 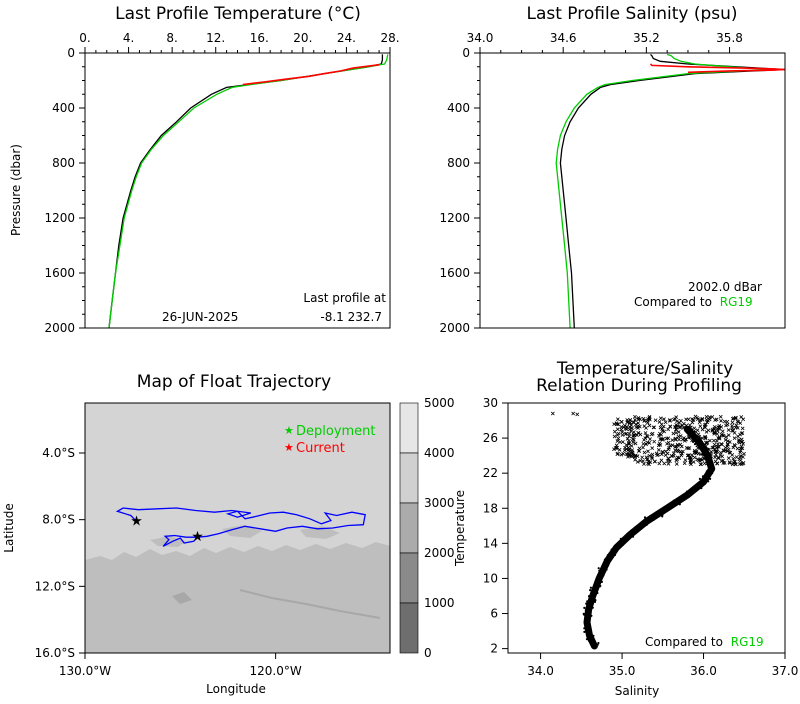 What do you see at coordinates (238, 14) in the screenshot?
I see `temperature-title: Last Profile Temperature (°C)` at bounding box center [238, 14].